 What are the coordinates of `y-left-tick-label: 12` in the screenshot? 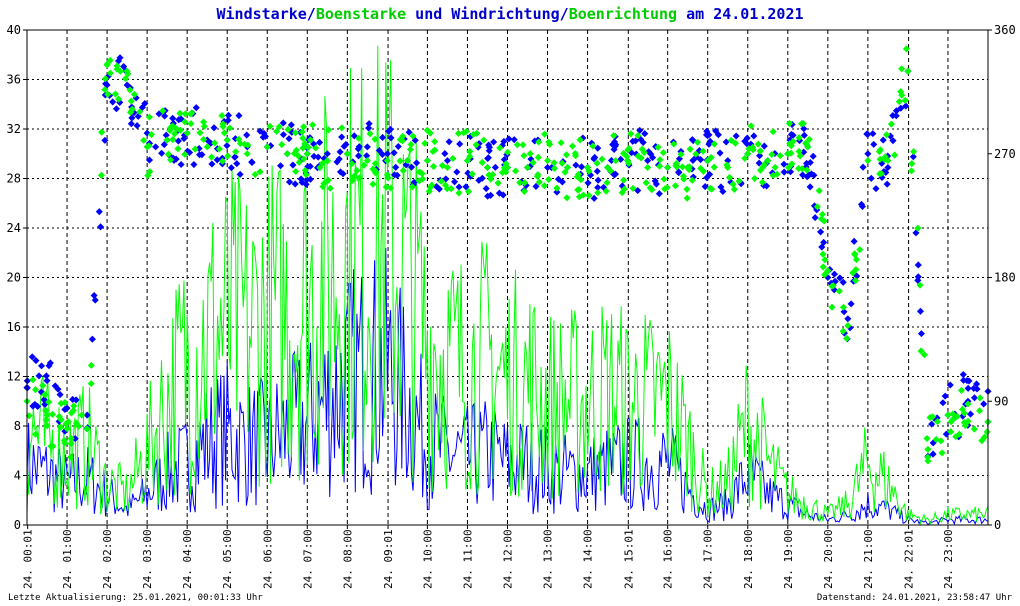 It's located at (14, 377).